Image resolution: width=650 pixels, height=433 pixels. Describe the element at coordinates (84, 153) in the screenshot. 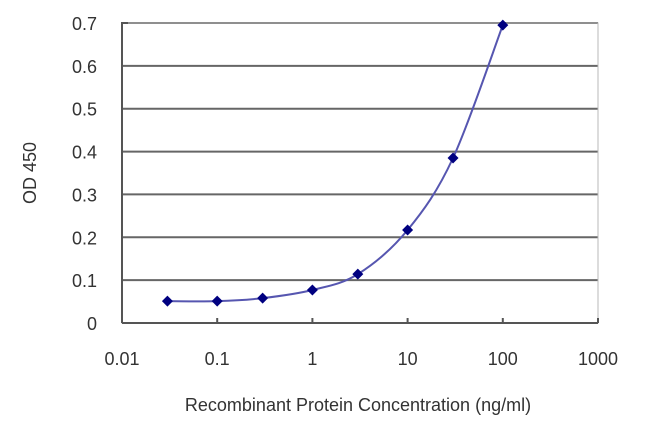

I see `y-tick-label: 0.4` at that location.